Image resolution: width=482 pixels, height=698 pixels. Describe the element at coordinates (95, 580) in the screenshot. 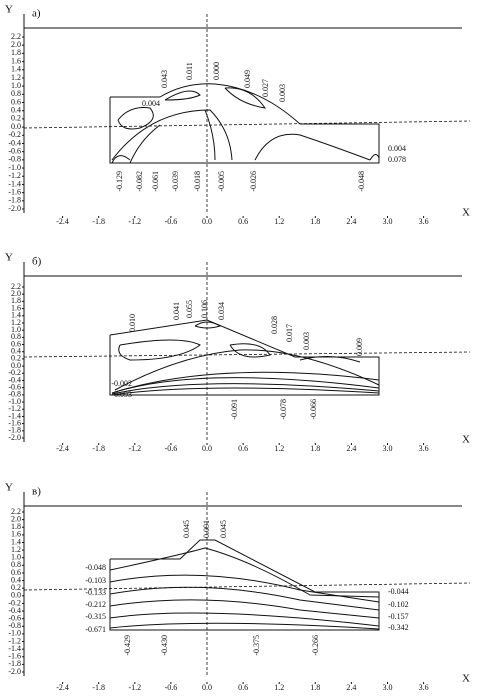

I see `contour-label: -0.103` at that location.